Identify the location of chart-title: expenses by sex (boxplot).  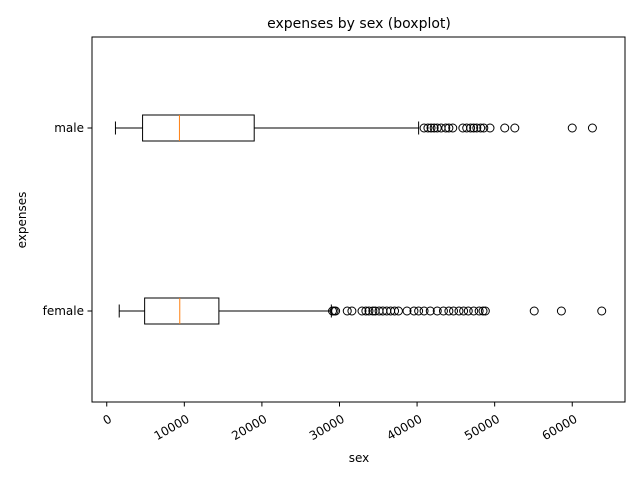
(359, 24).